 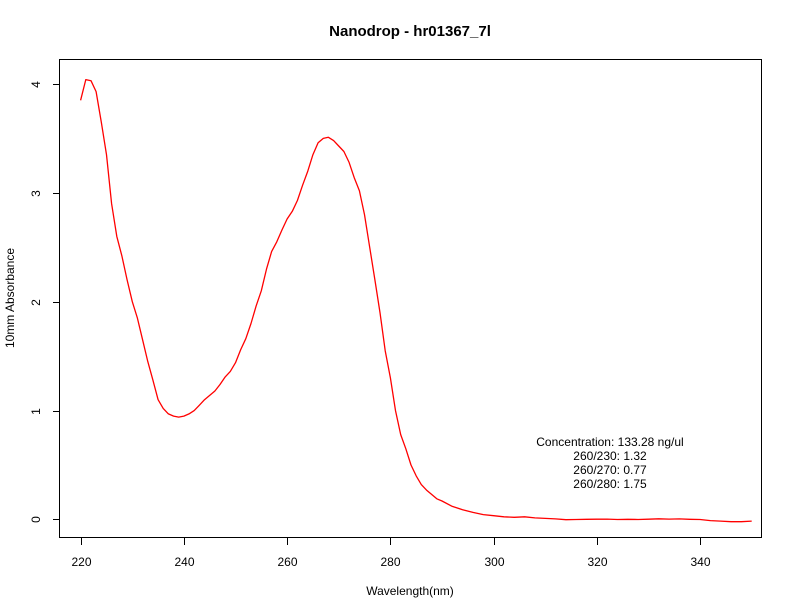 I want to click on y-axis: 0 1 2 3 4, so click(x=44, y=302).